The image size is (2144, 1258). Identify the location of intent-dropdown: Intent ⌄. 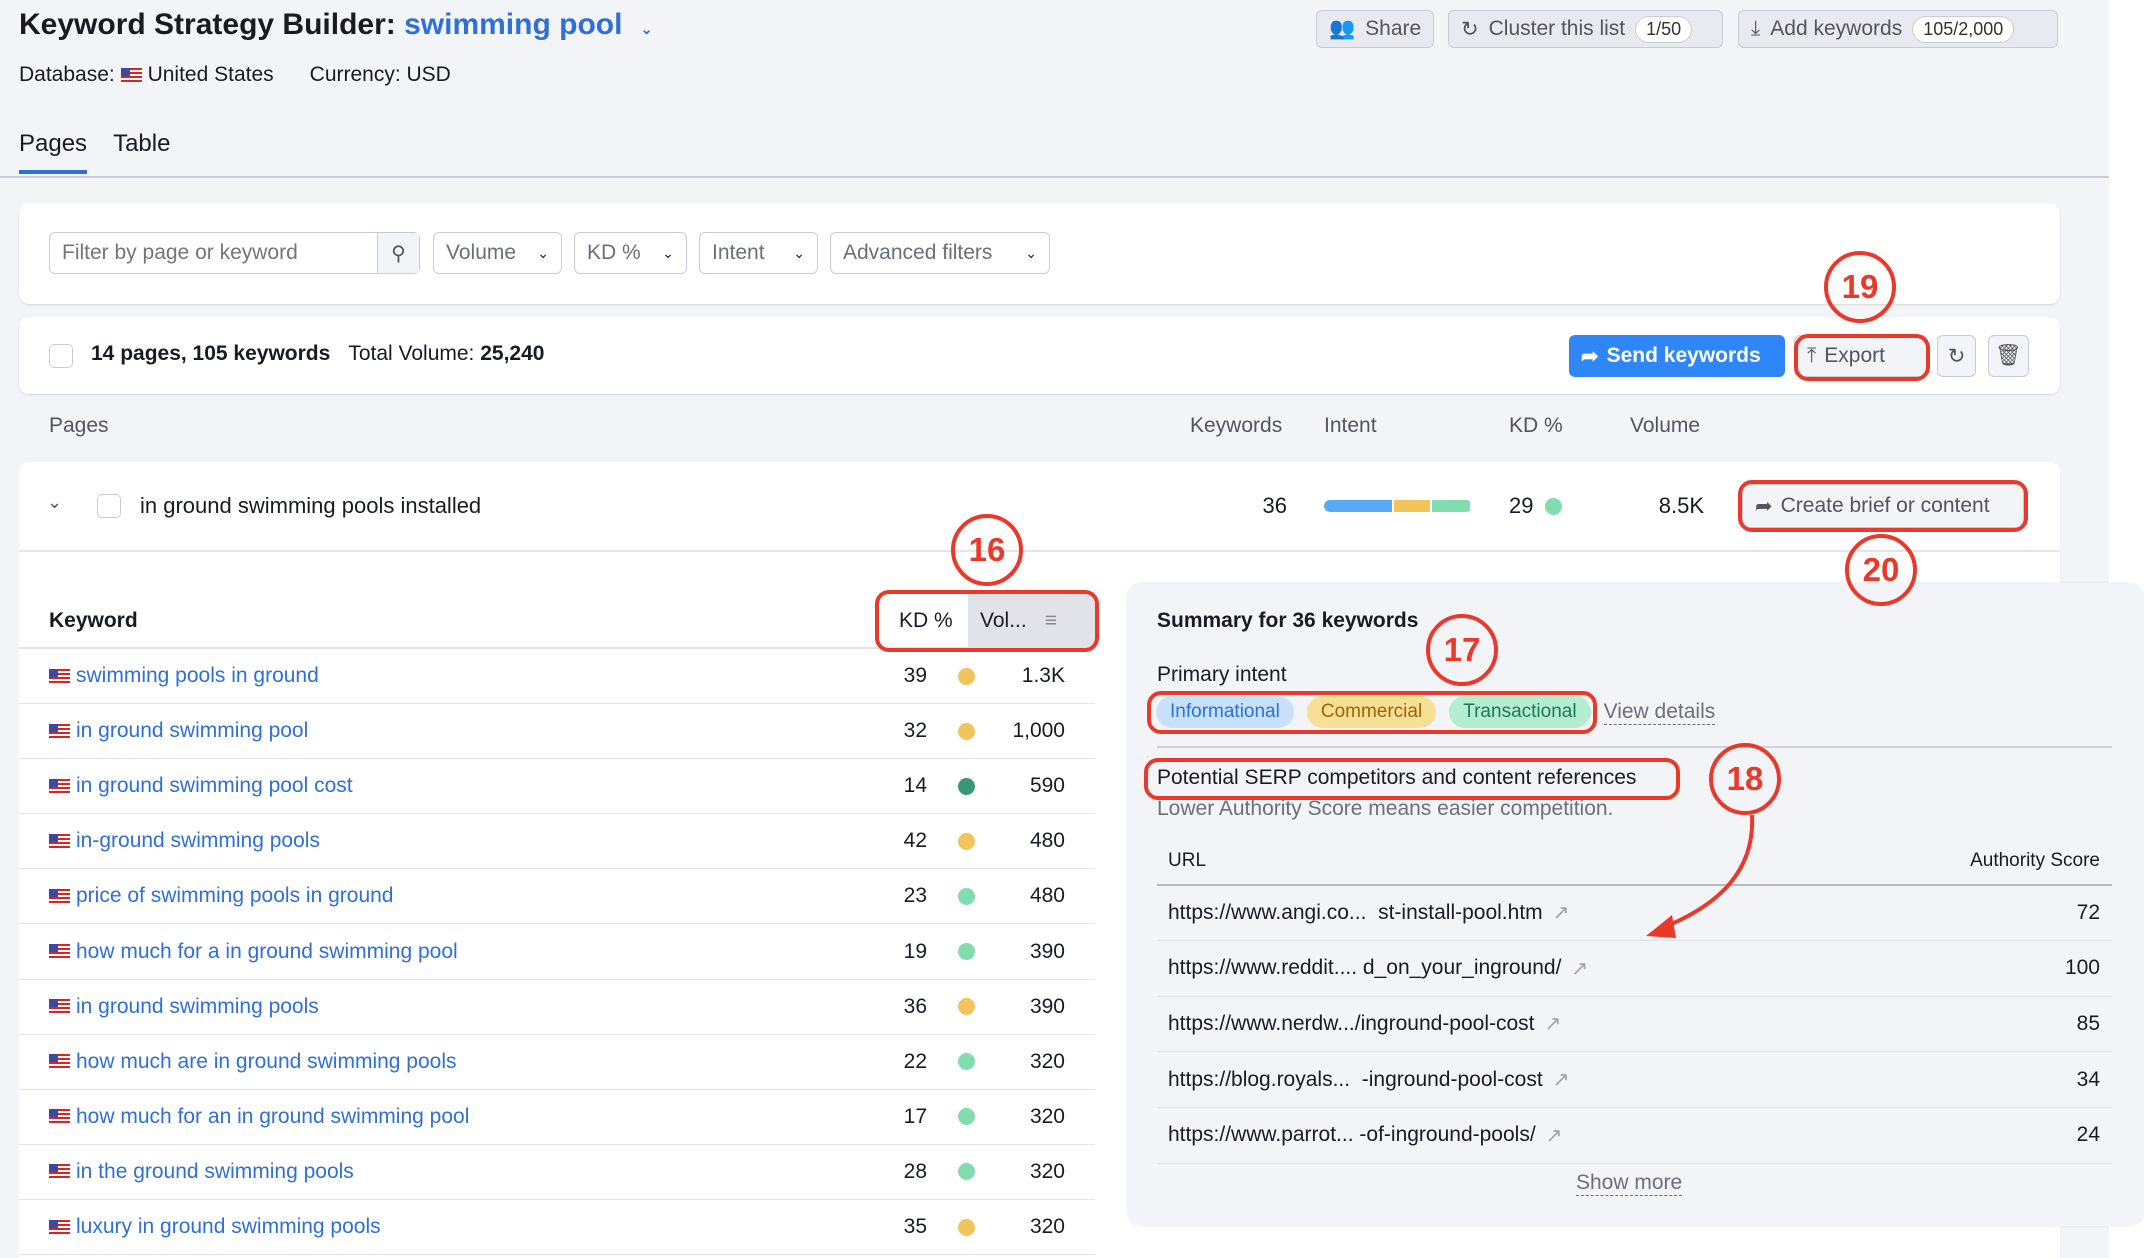
(758, 253).